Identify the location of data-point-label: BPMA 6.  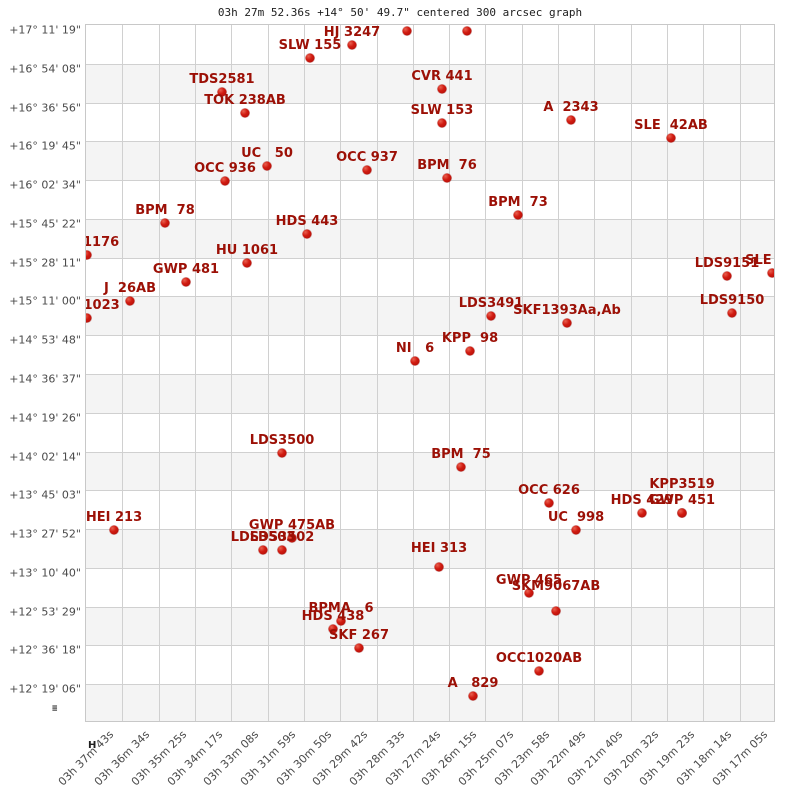
(341, 608).